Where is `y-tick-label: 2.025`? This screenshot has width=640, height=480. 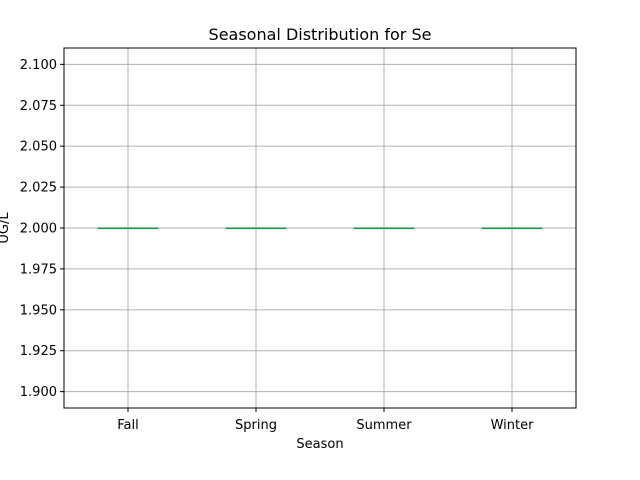 y-tick-label: 2.025 is located at coordinates (38, 188).